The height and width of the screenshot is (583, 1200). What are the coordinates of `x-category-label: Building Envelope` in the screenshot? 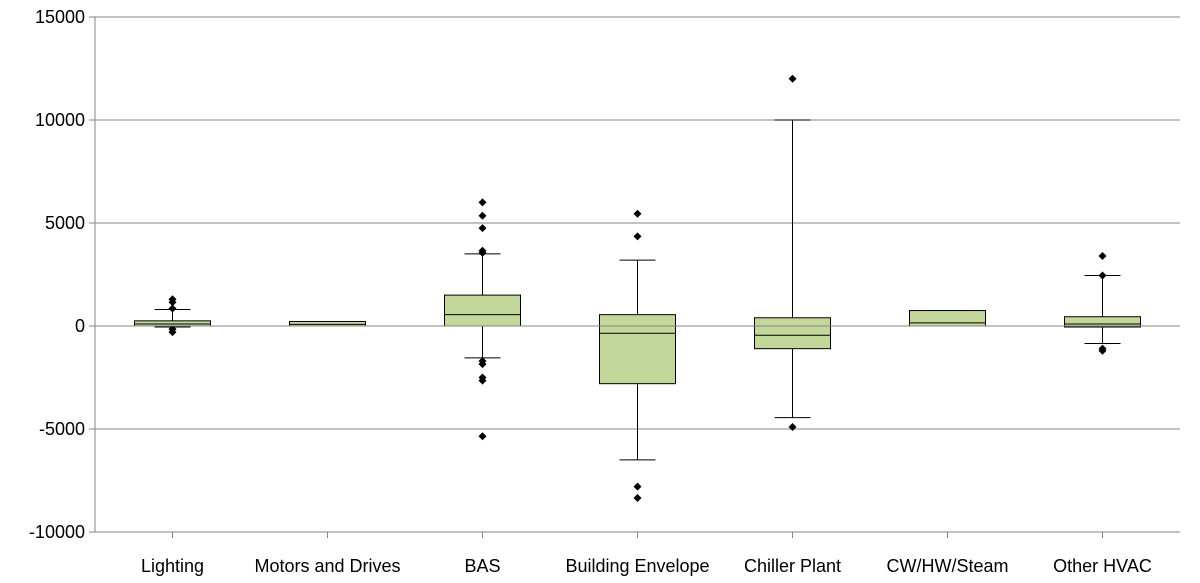 It's located at (637, 566).